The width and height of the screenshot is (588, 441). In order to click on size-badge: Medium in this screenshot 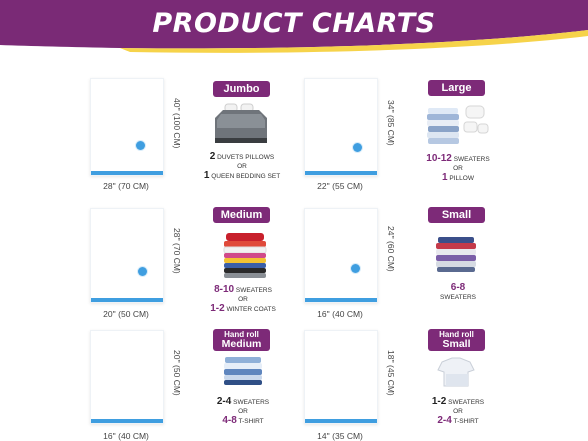, I will do `click(241, 215)`.